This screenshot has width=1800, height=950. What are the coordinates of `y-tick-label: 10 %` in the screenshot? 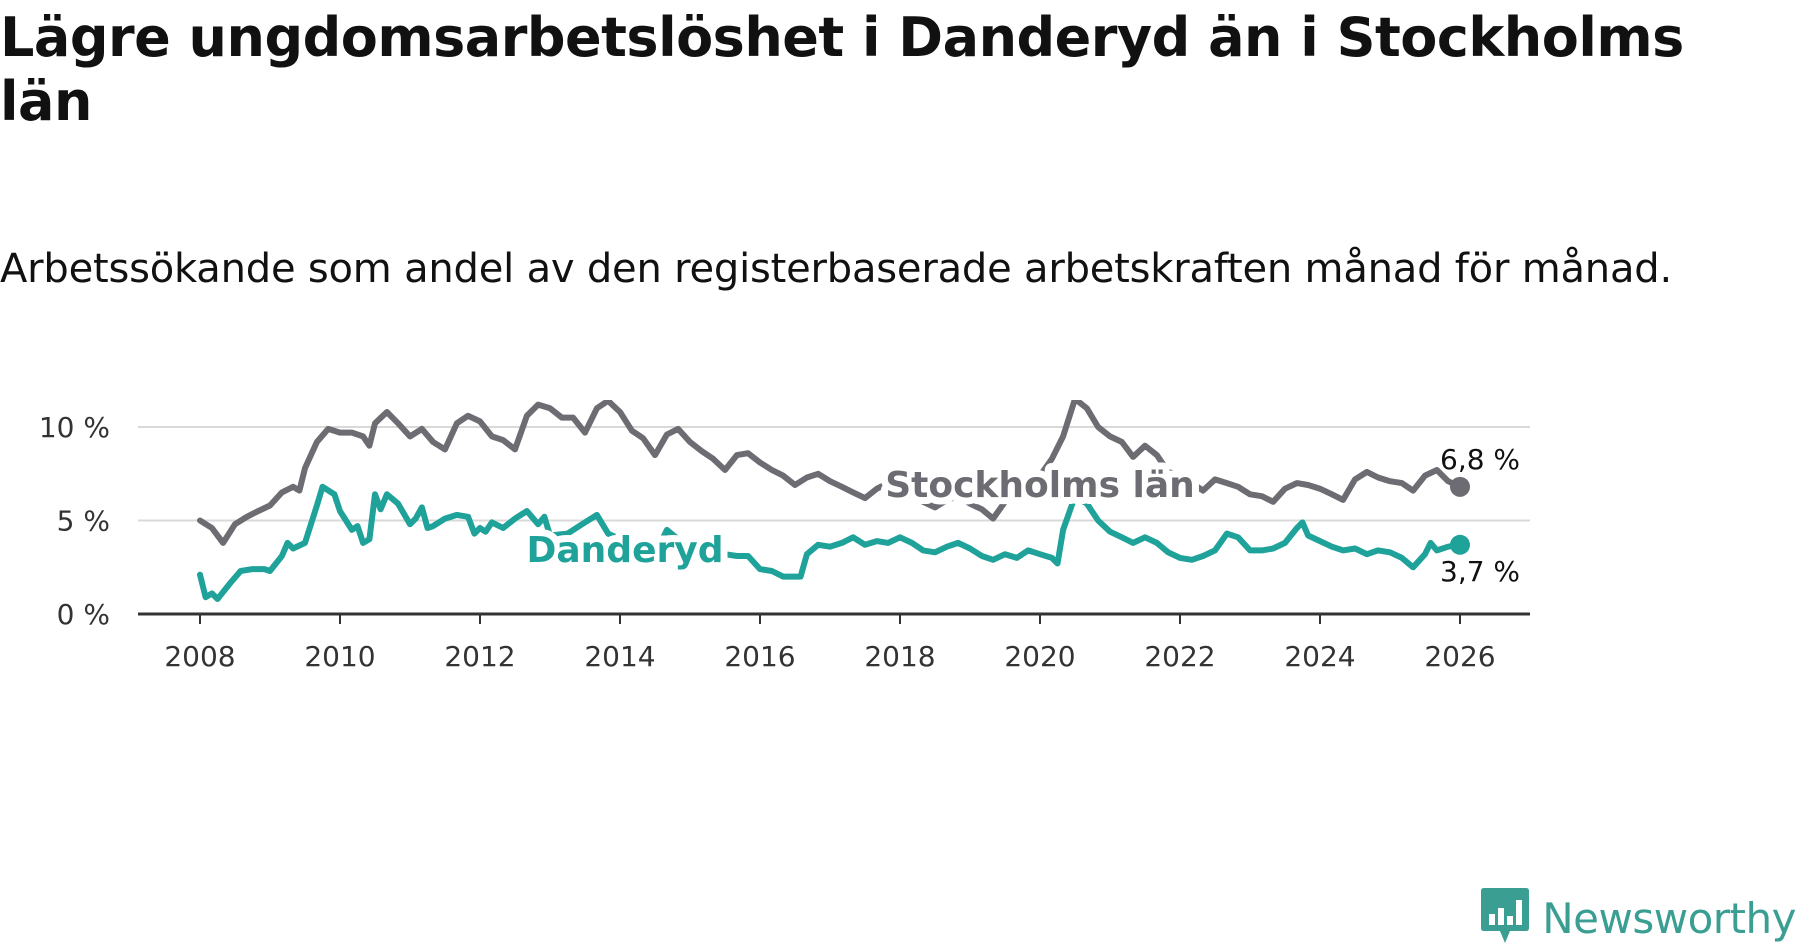 It's located at (74, 427).